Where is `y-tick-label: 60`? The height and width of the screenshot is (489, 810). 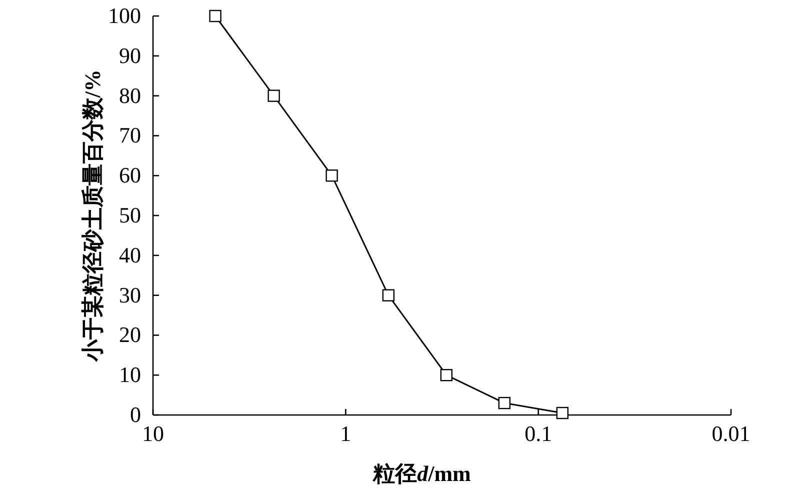
y-tick-label: 60 is located at coordinates (130, 175).